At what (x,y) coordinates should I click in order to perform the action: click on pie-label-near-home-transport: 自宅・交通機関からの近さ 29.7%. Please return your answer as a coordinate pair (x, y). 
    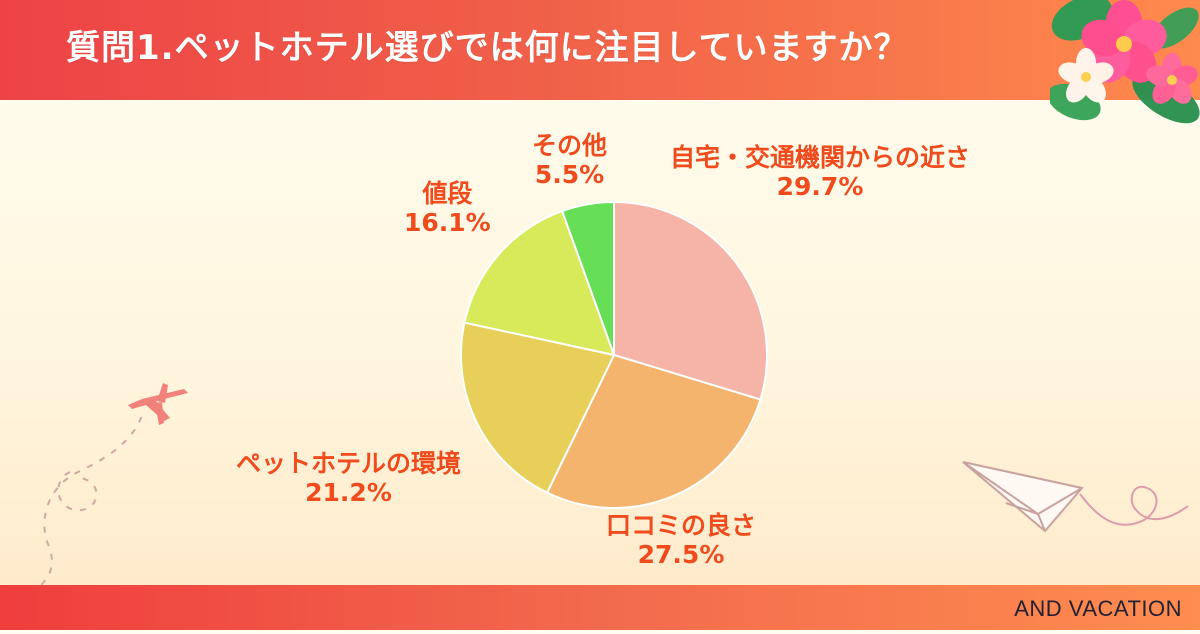
    Looking at the image, I should click on (820, 172).